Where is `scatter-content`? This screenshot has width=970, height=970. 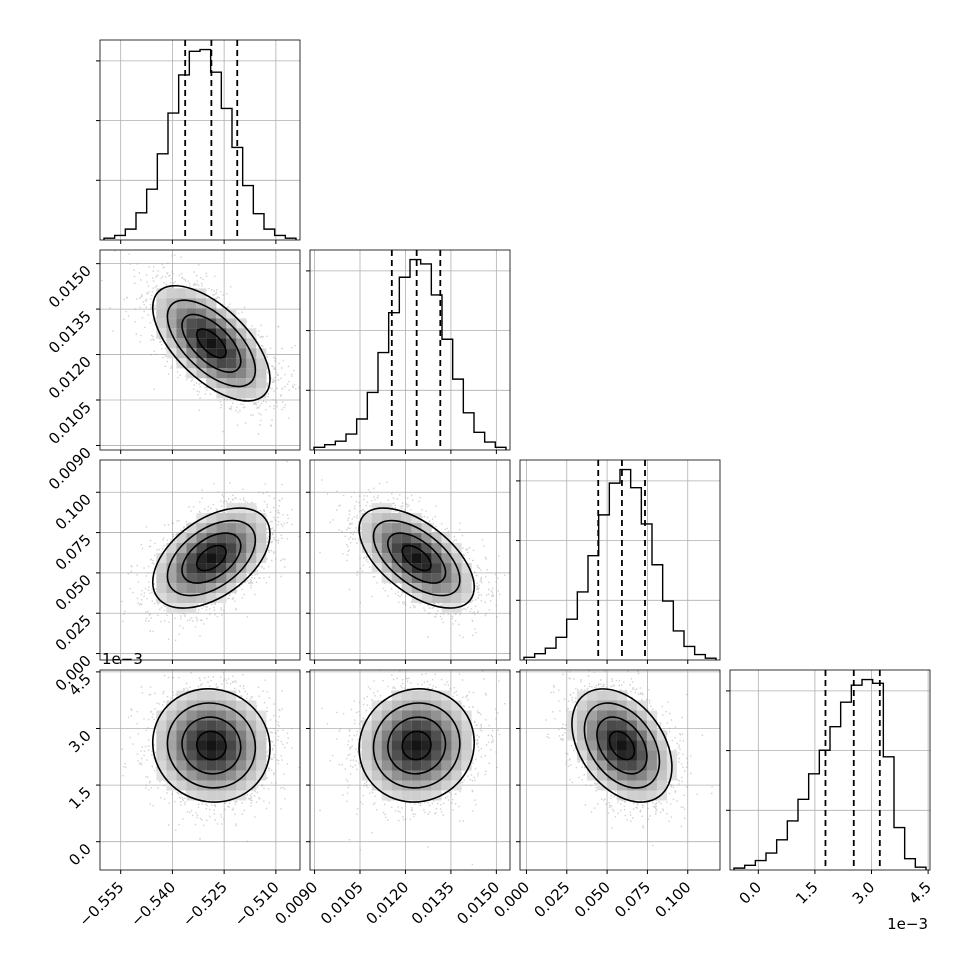 scatter-content is located at coordinates (200, 350).